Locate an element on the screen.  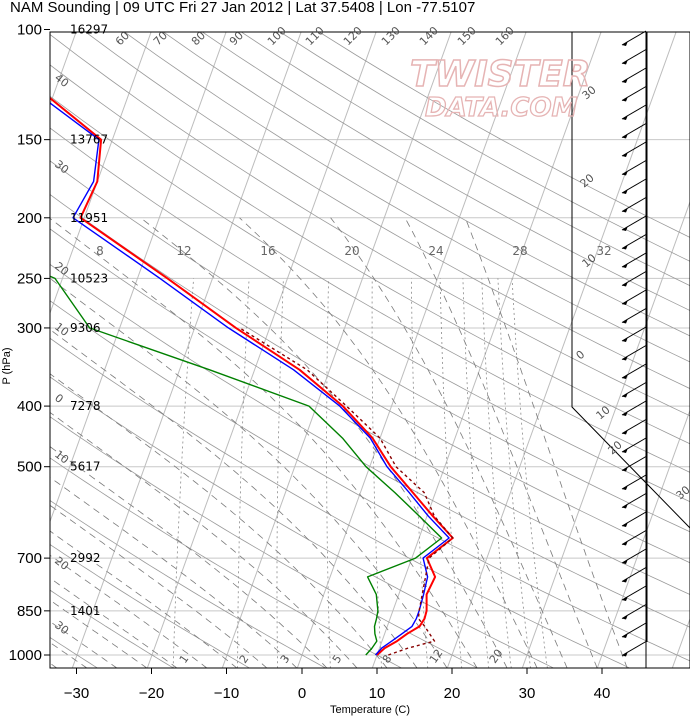
isotherm-label: 30 is located at coordinates (61, 627).